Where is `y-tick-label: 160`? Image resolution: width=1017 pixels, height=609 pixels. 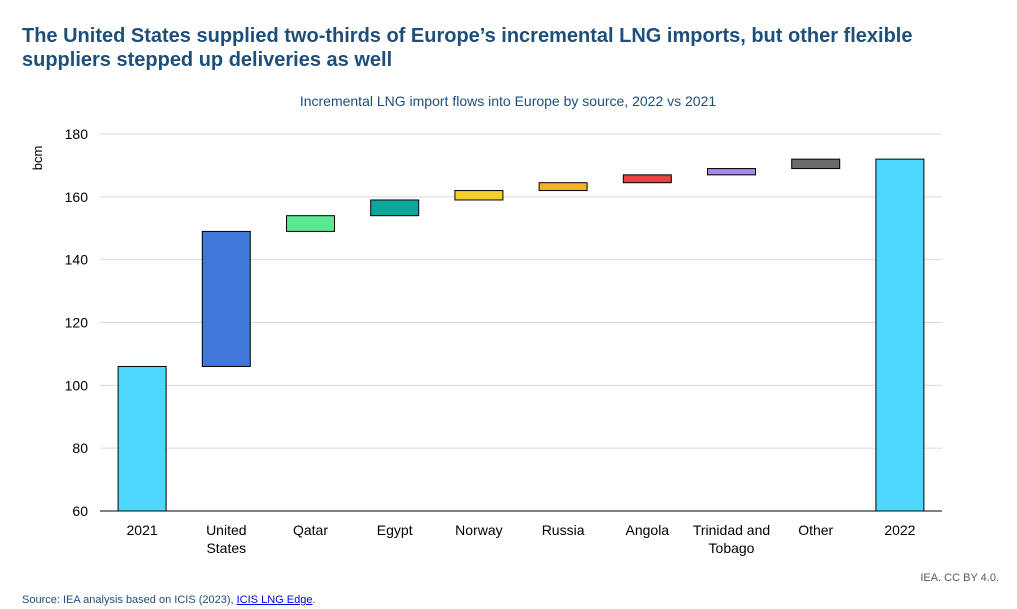 y-tick-label: 160 is located at coordinates (77, 197).